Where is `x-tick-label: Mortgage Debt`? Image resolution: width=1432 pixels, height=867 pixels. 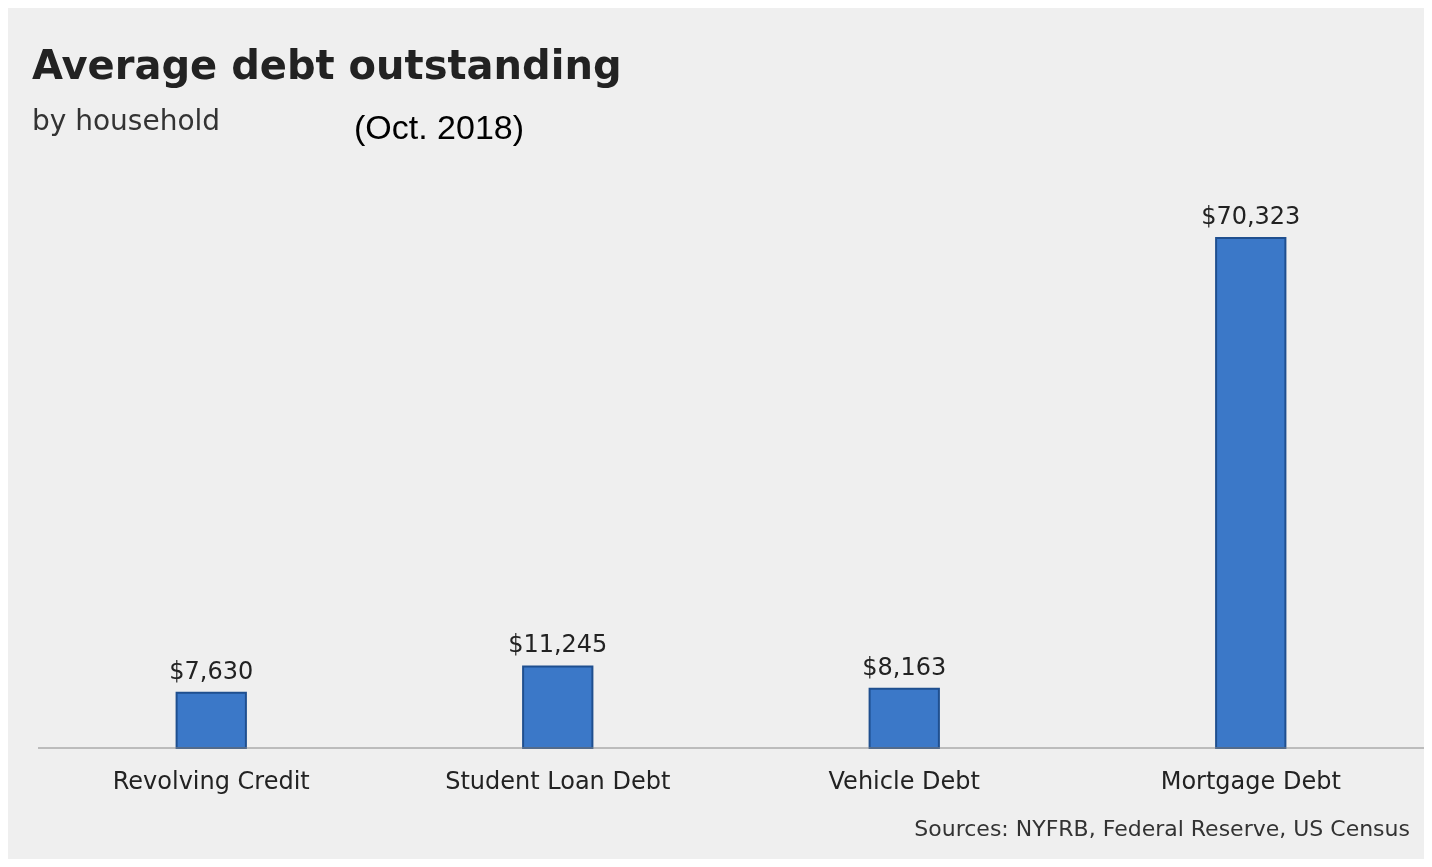 x-tick-label: Mortgage Debt is located at coordinates (1250, 781).